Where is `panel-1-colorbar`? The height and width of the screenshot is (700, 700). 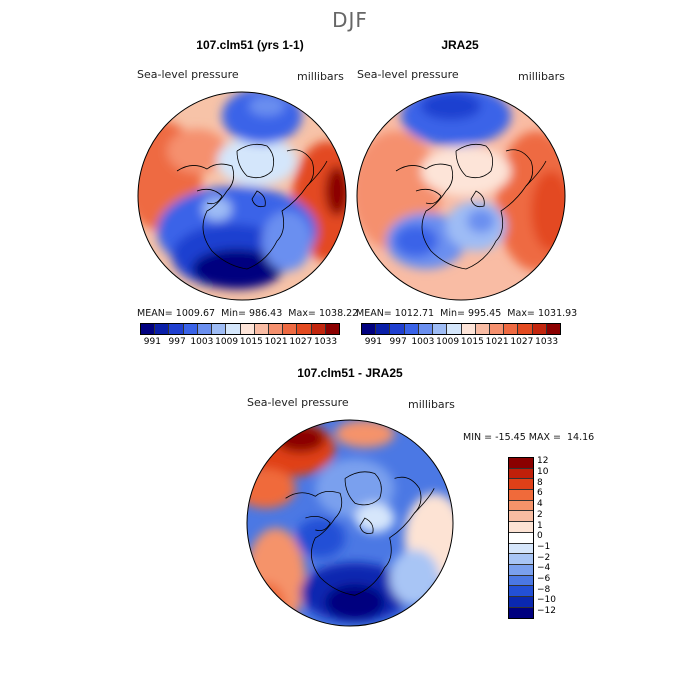
panel-1-colorbar is located at coordinates (240, 329).